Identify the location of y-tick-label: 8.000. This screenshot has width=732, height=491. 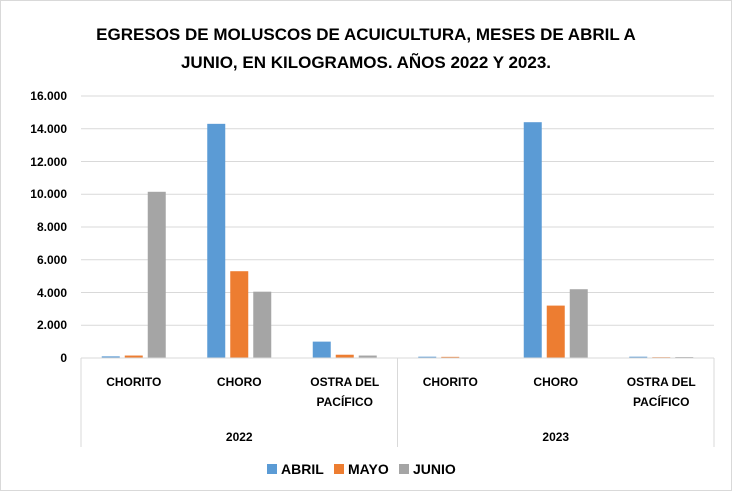
(51, 227).